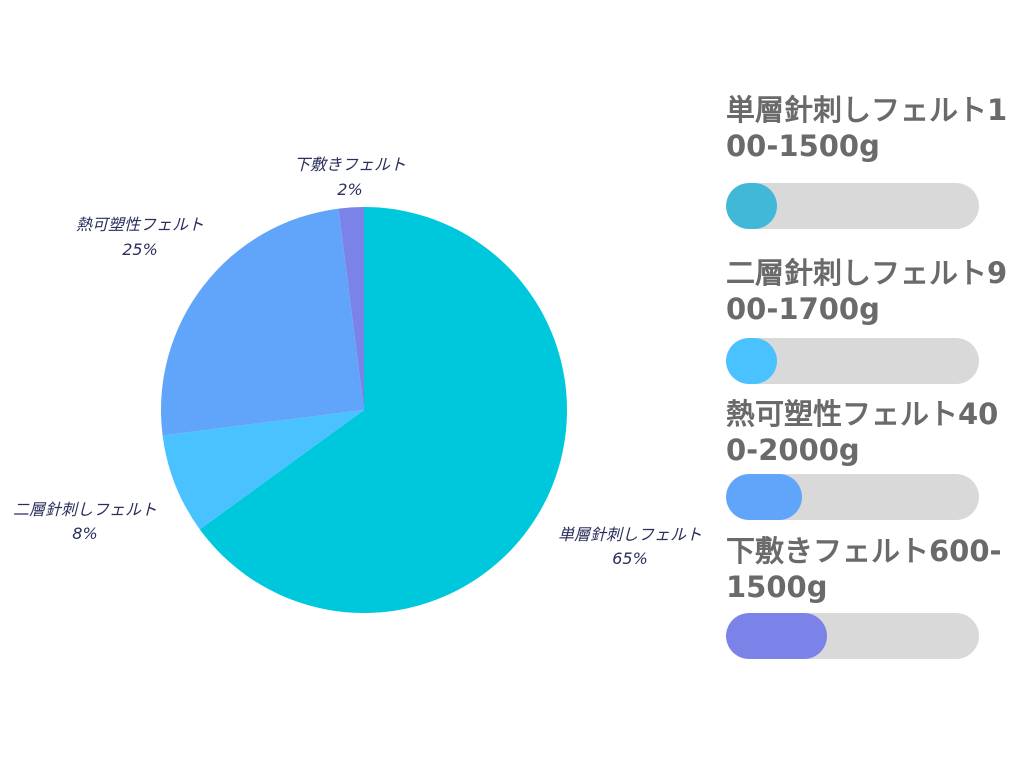  I want to click on bar-fill-underlay, so click(777, 636).